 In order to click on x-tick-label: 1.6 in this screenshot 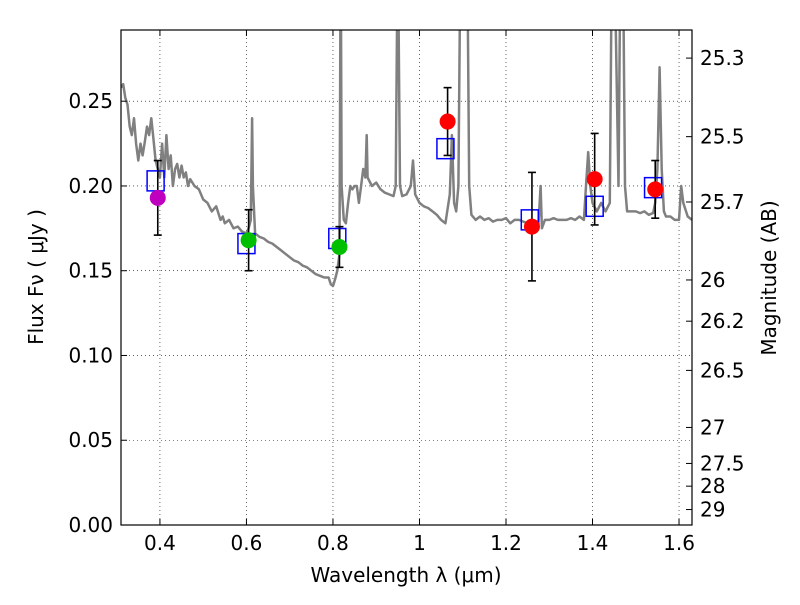, I will do `click(679, 543)`.